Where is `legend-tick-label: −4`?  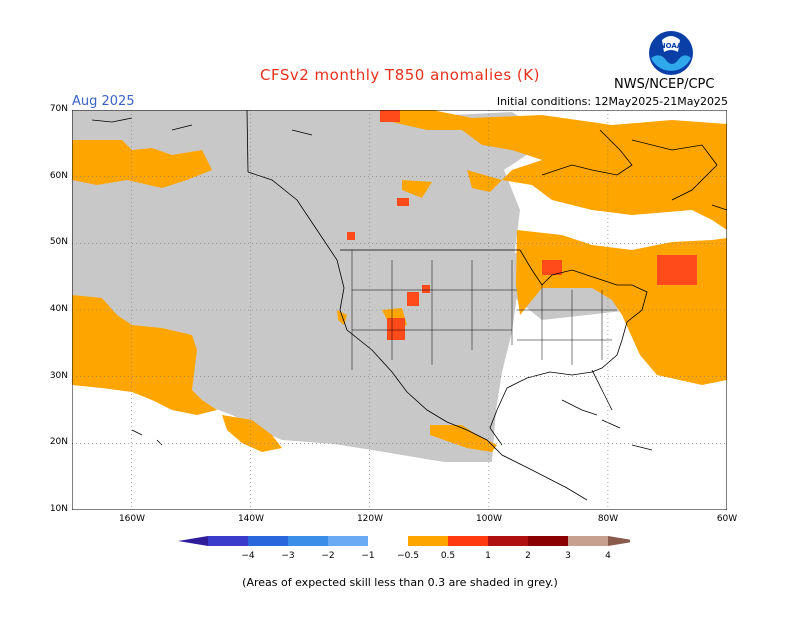 legend-tick-label: −4 is located at coordinates (248, 556).